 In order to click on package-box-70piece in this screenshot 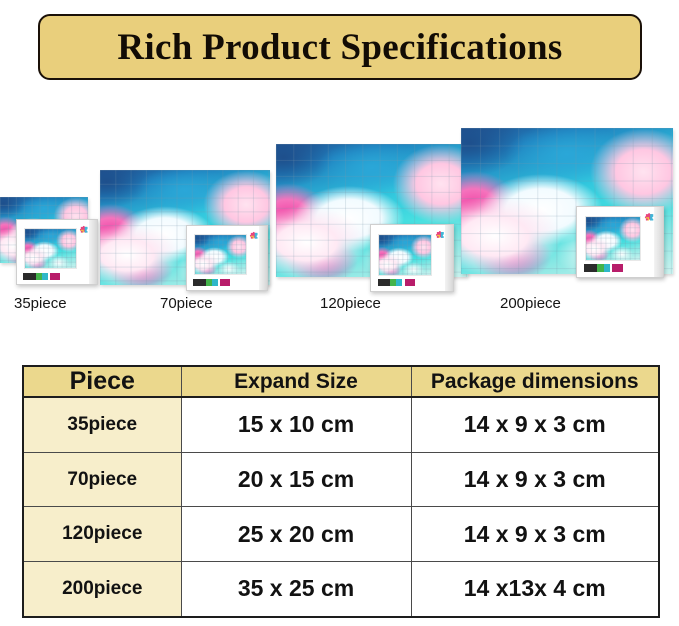, I will do `click(227, 258)`.